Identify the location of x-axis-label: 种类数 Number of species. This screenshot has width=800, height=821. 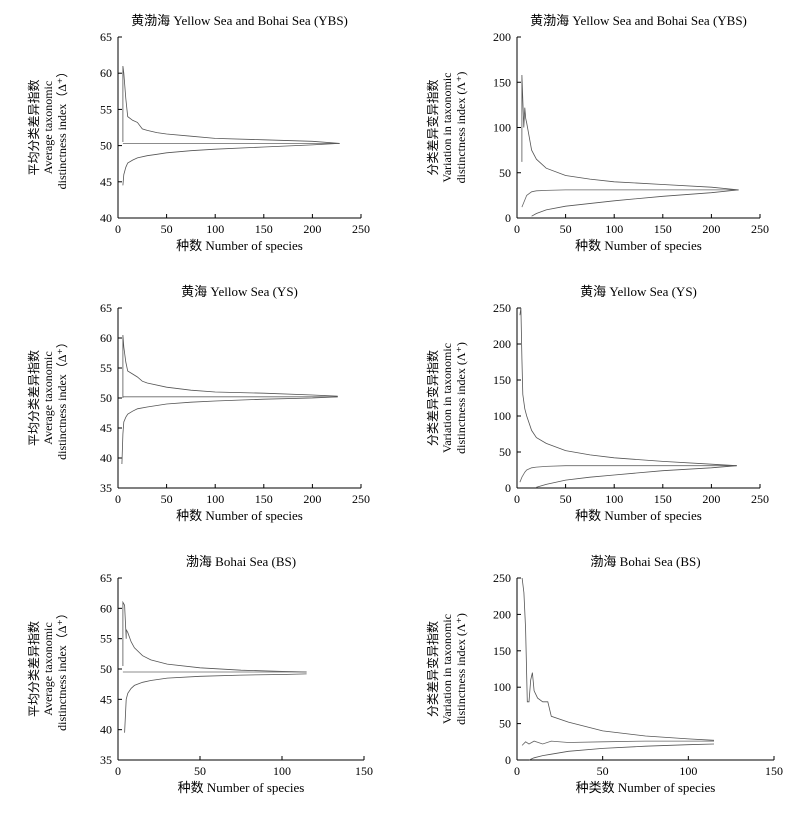
(646, 787).